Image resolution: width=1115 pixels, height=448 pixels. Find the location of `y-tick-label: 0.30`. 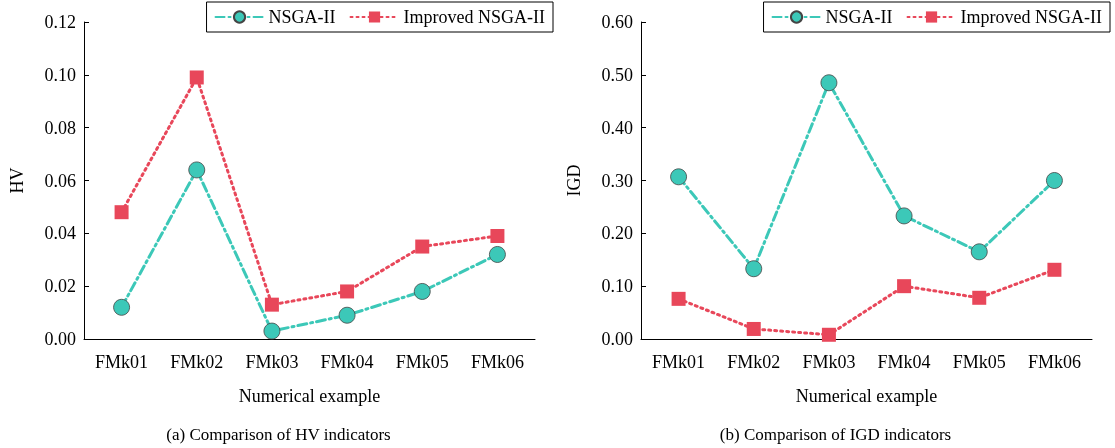

y-tick-label: 0.30 is located at coordinates (617, 180).